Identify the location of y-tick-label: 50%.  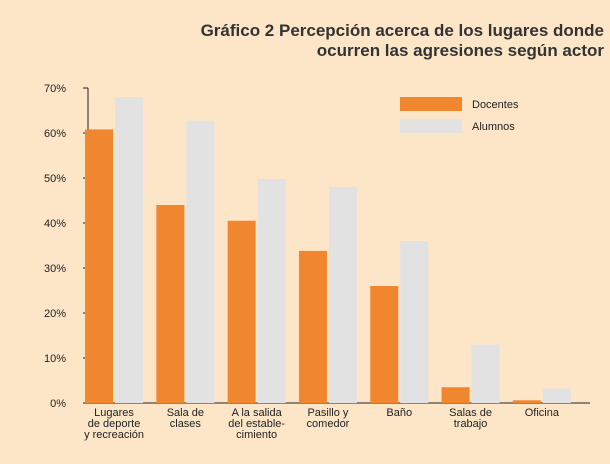
(55, 179).